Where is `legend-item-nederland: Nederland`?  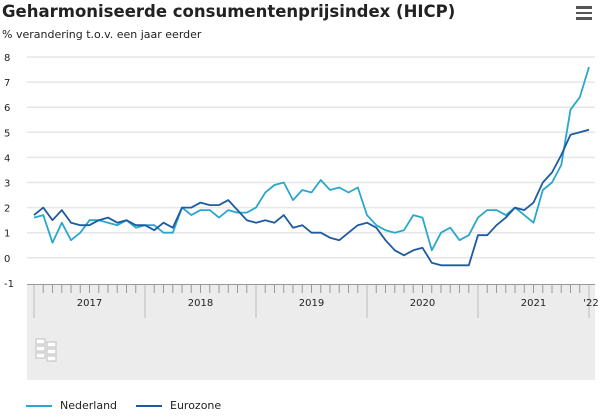
legend-item-nederland: Nederland is located at coordinates (71, 405).